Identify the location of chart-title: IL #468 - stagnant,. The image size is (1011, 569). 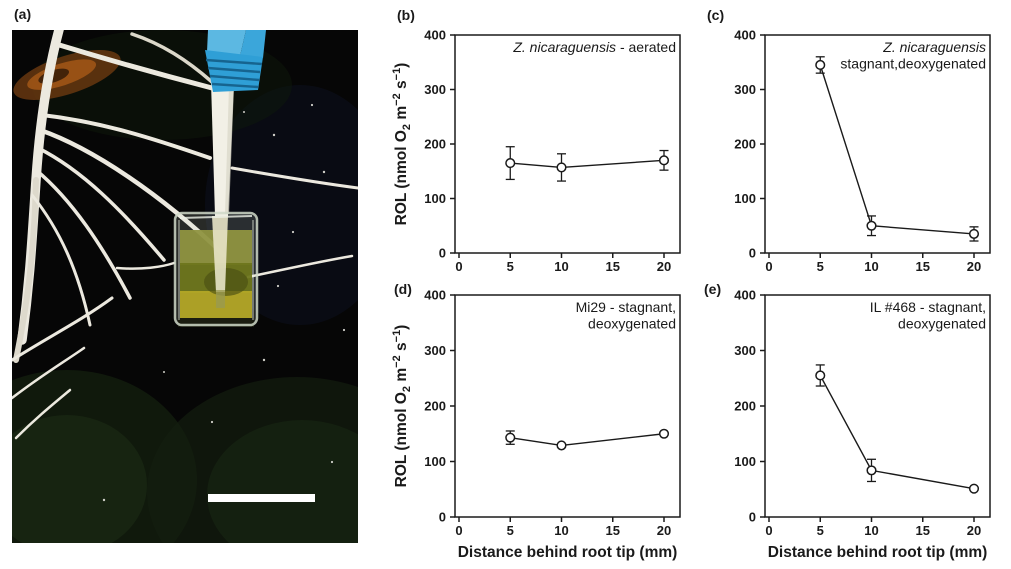
(928, 307).